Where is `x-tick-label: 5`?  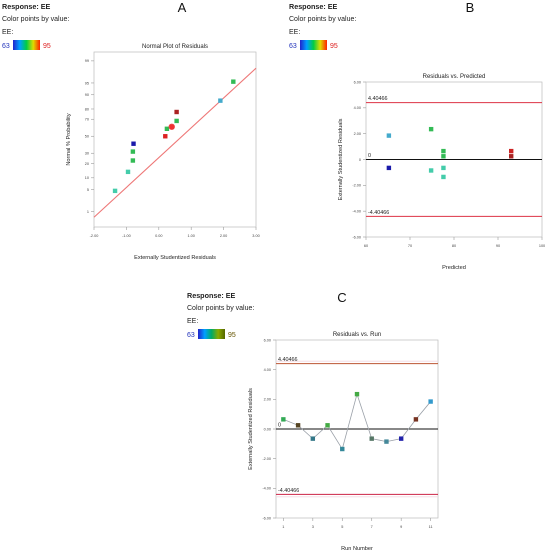
x-tick-label: 5 is located at coordinates (342, 527).